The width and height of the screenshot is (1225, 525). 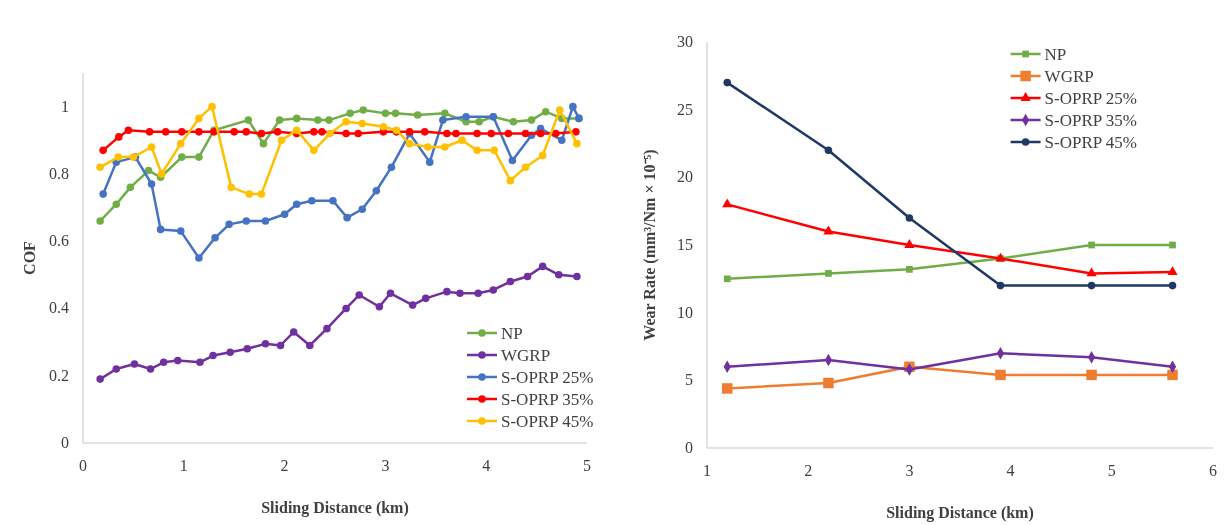 What do you see at coordinates (83, 465) in the screenshot?
I see `x-tick-label: 0` at bounding box center [83, 465].